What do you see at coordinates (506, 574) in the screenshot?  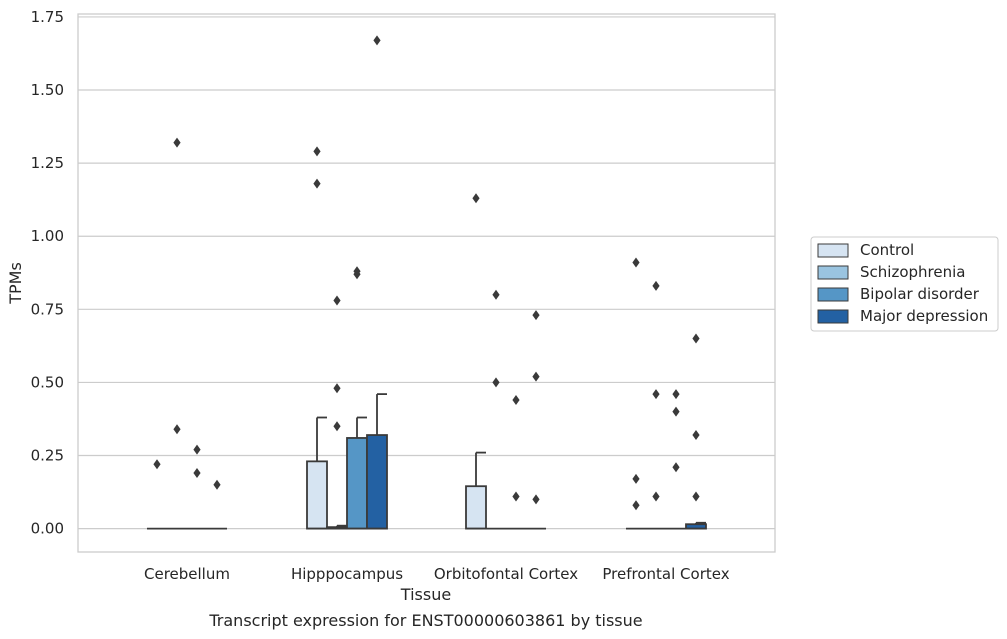 I see `x-tick-label: Orbitofontal Cortex` at bounding box center [506, 574].